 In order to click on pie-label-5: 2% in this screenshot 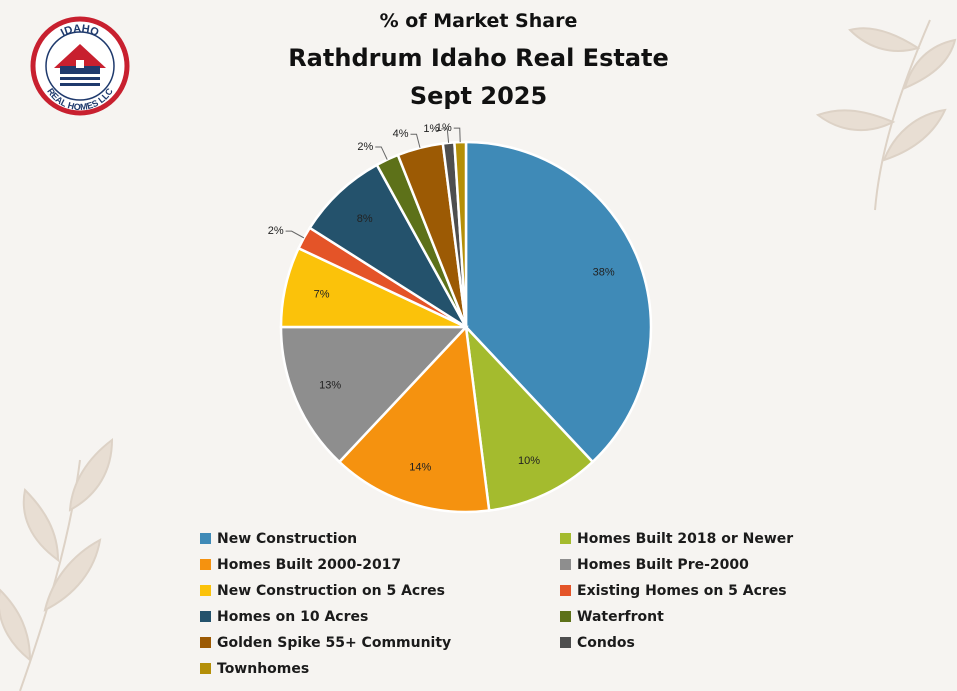, I will do `click(276, 231)`.